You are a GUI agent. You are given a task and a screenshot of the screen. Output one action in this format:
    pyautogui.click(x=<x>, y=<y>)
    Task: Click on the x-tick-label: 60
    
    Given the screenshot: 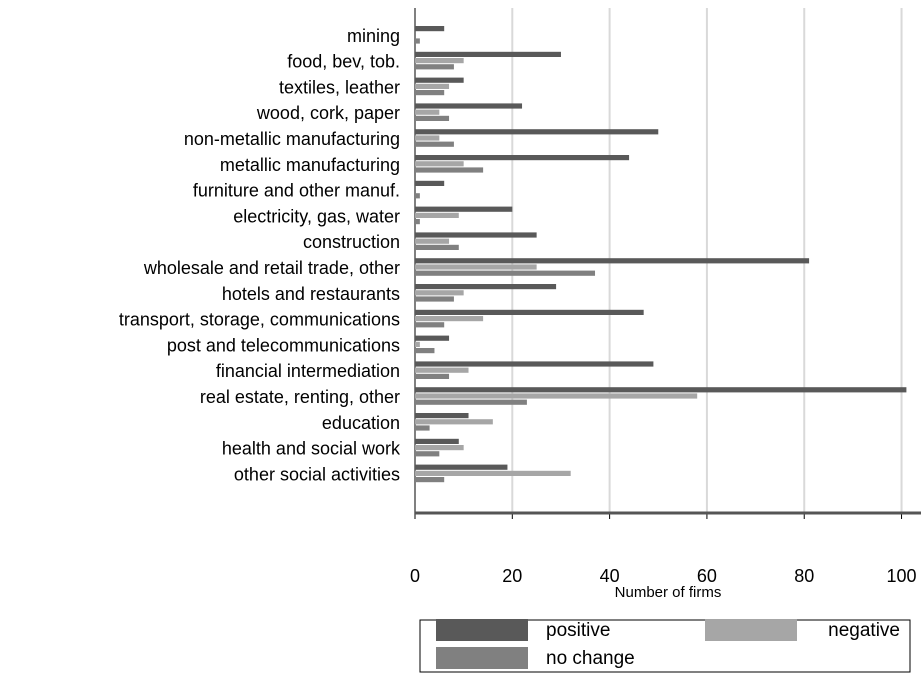 What is the action you would take?
    pyautogui.click(x=707, y=576)
    